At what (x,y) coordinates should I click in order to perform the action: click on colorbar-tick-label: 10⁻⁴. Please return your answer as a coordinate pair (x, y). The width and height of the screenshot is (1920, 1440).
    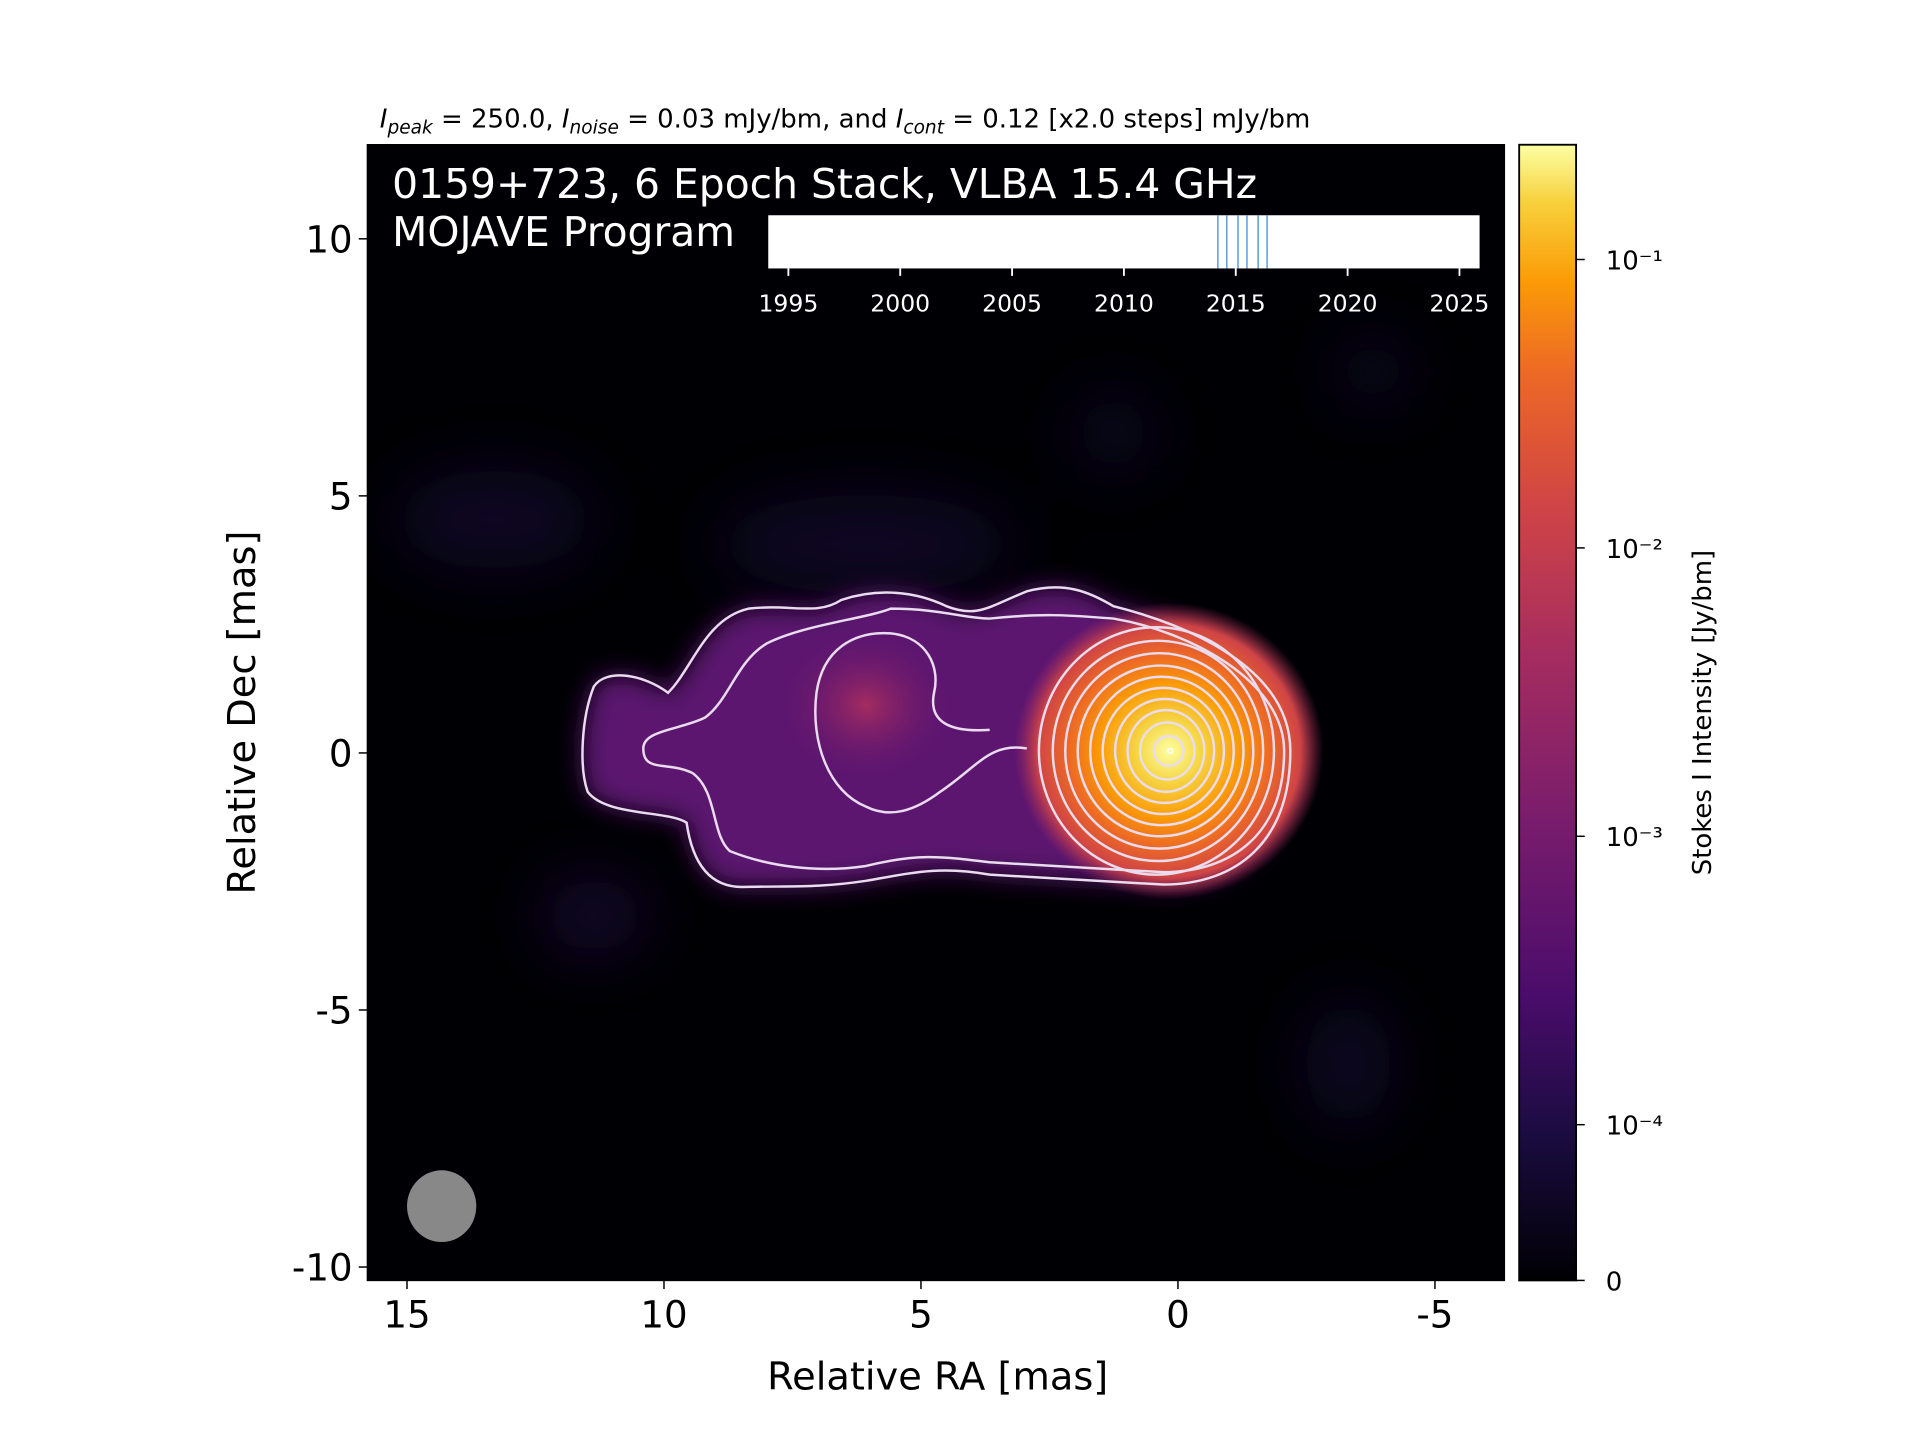
    Looking at the image, I should click on (1634, 1127).